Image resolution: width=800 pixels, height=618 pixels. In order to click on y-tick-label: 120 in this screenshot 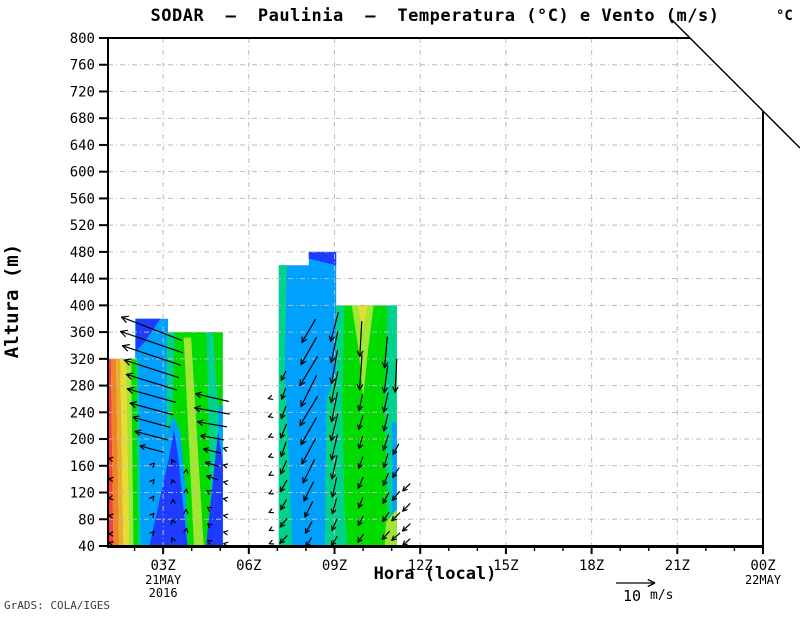, I will do `click(82, 494)`.